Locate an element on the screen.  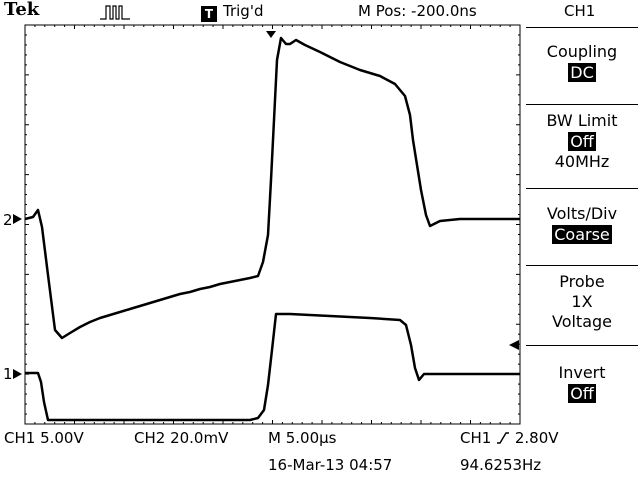
trigger-readout: CH1 2.80V is located at coordinates (509, 438).